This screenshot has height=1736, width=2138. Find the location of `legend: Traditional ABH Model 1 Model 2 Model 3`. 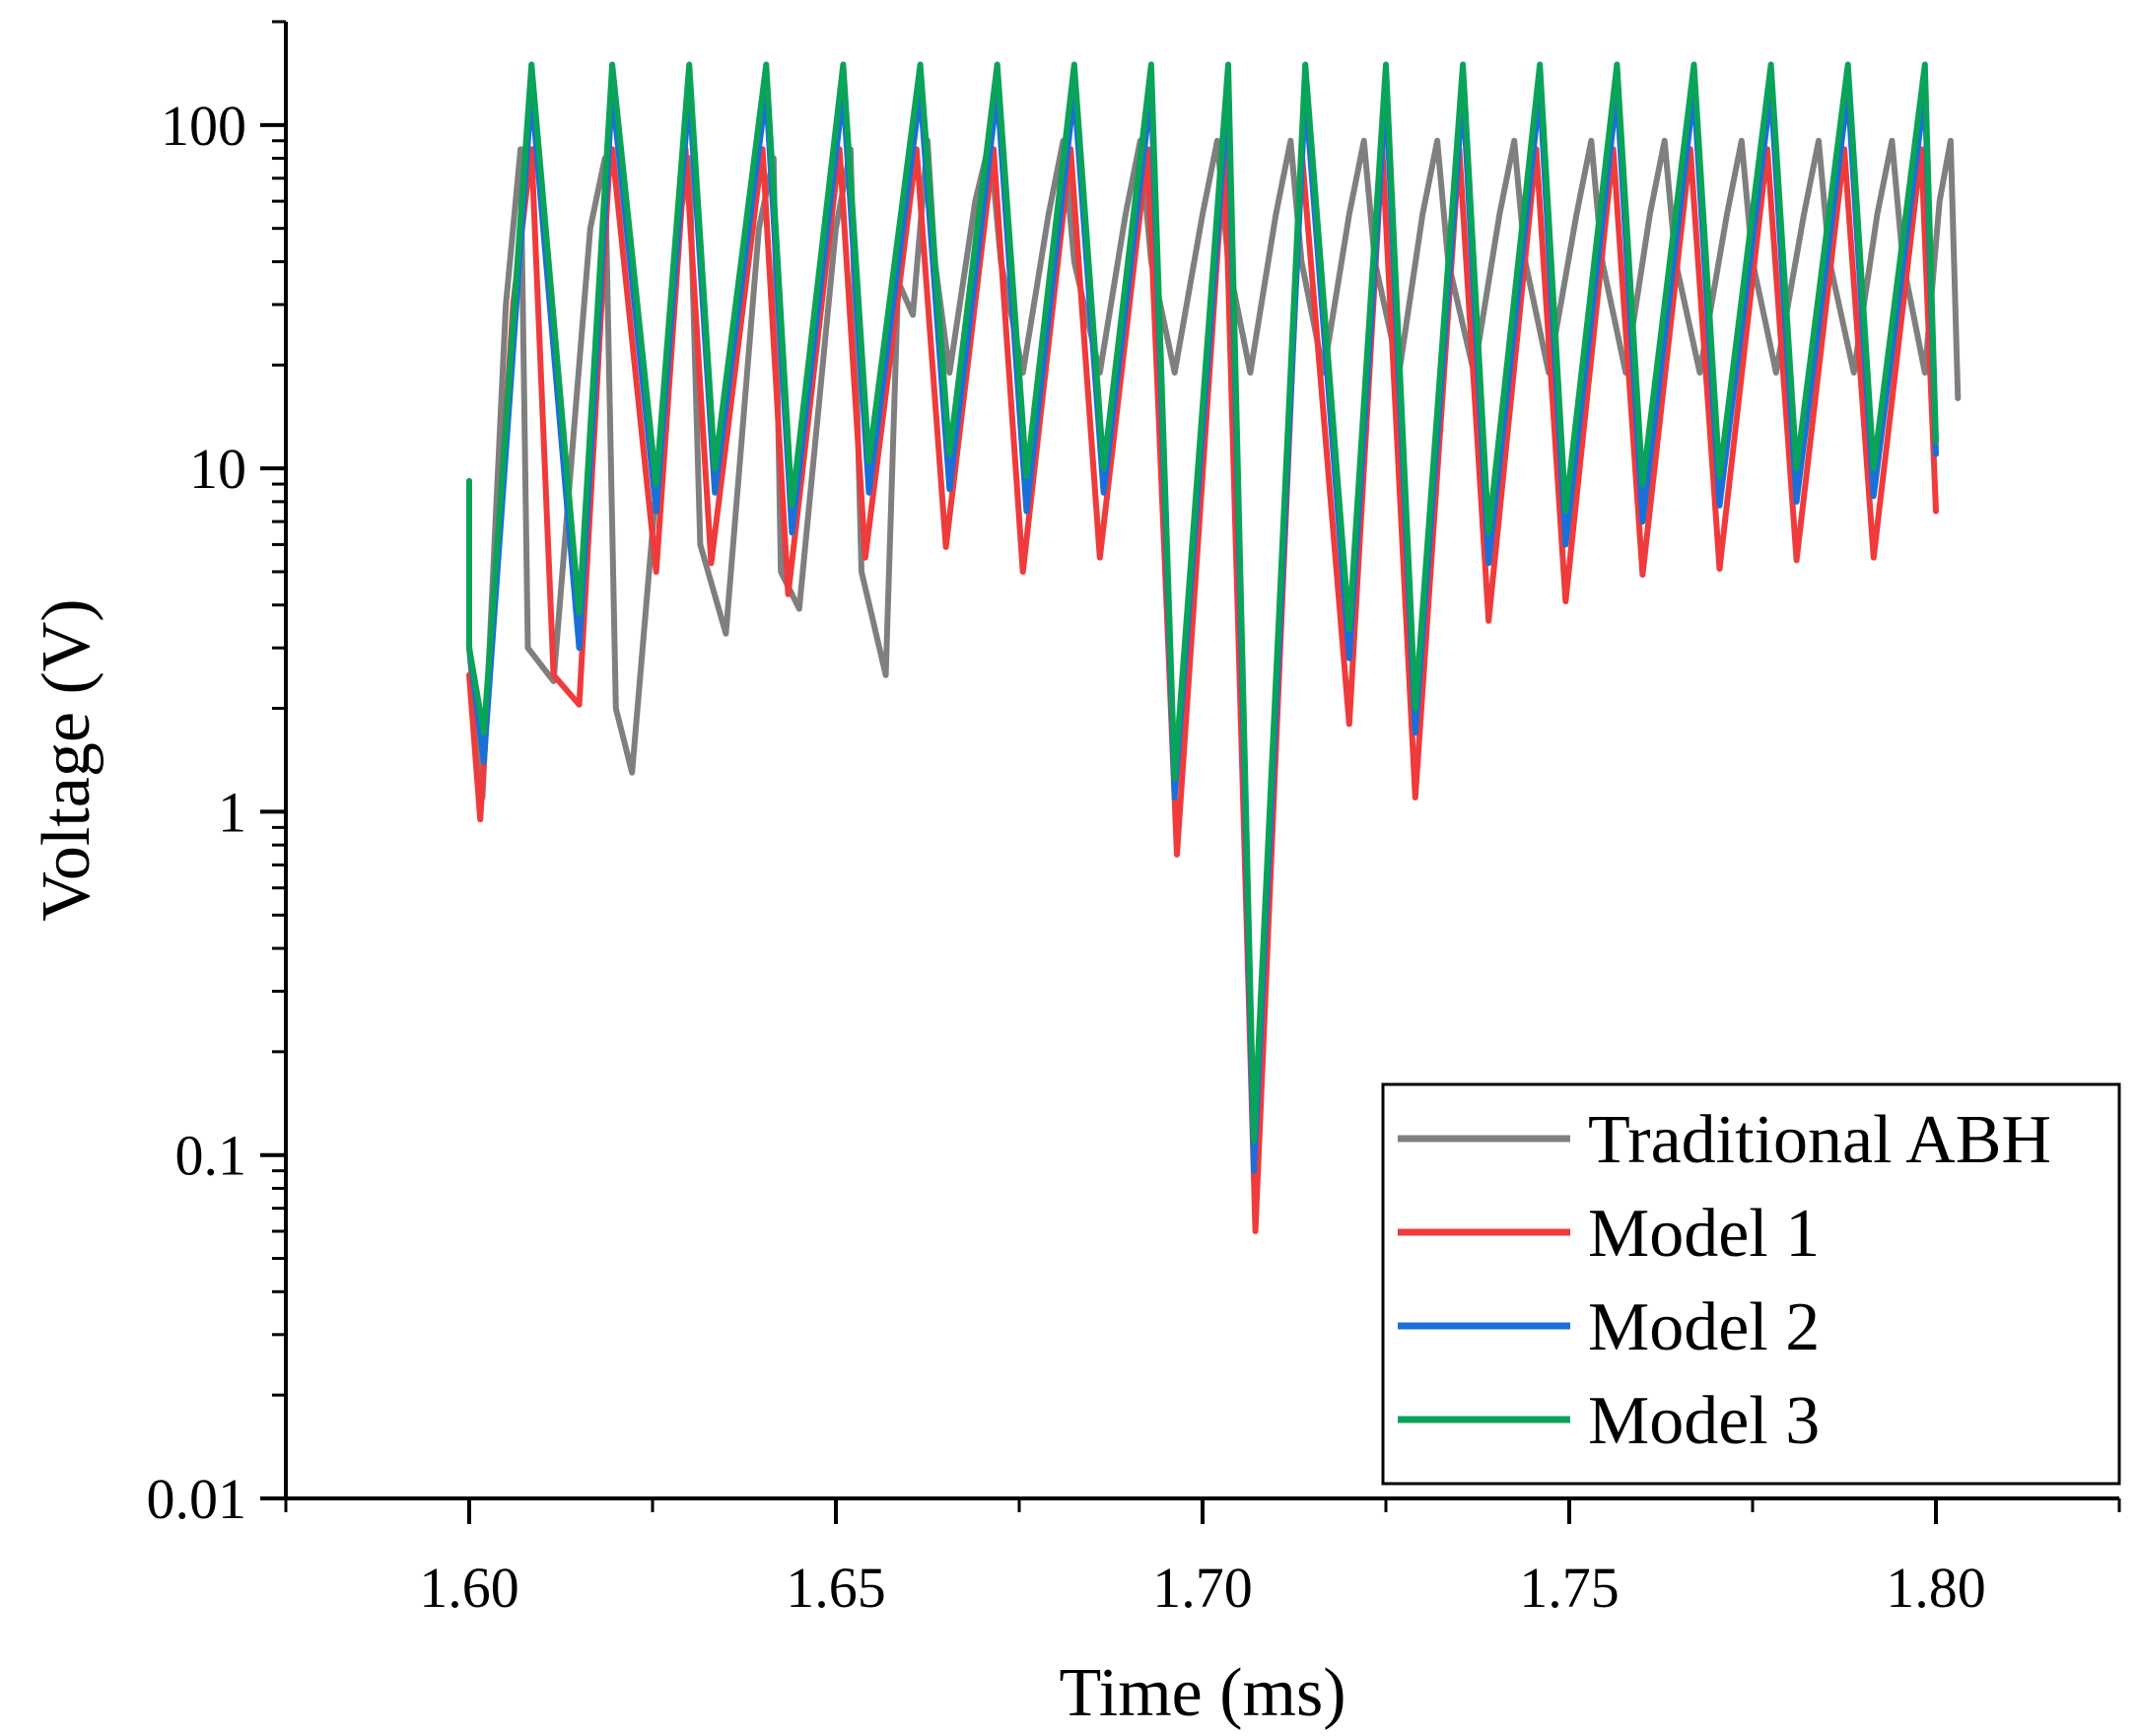

legend: Traditional ABH Model 1 Model 2 Model 3 is located at coordinates (1751, 1284).